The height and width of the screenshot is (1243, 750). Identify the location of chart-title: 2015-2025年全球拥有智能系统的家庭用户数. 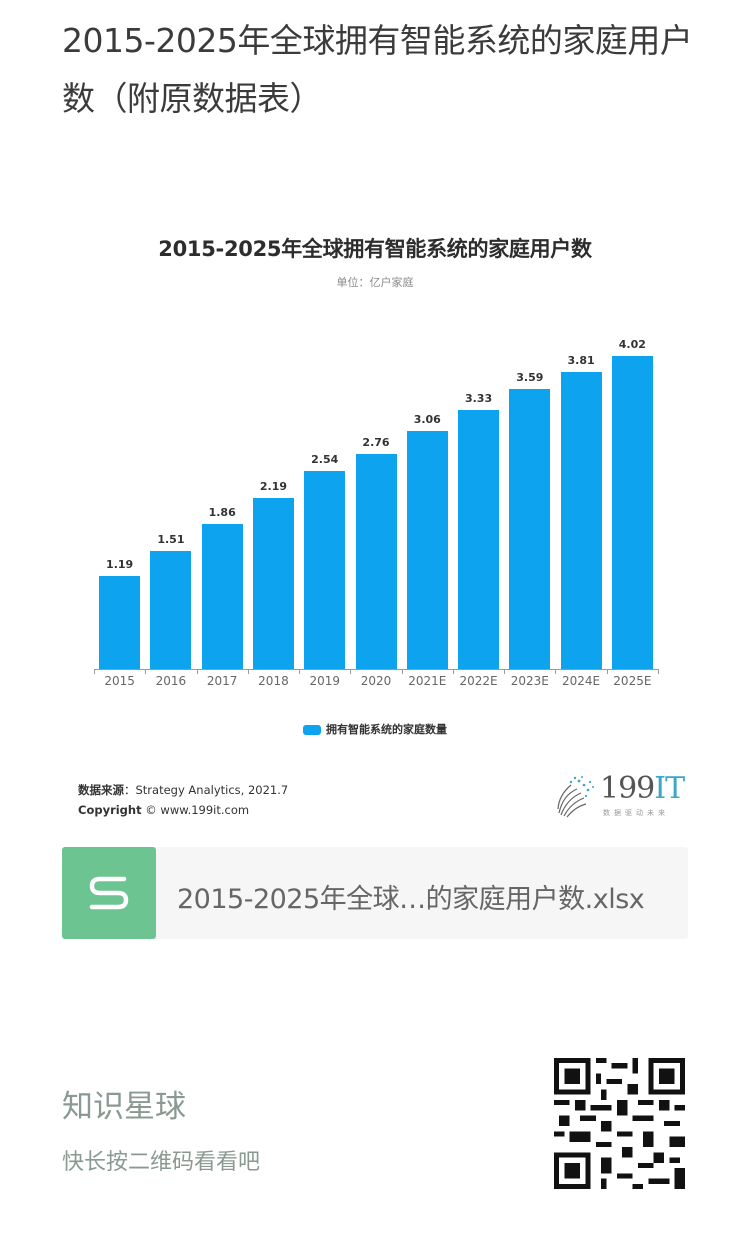
(375, 249).